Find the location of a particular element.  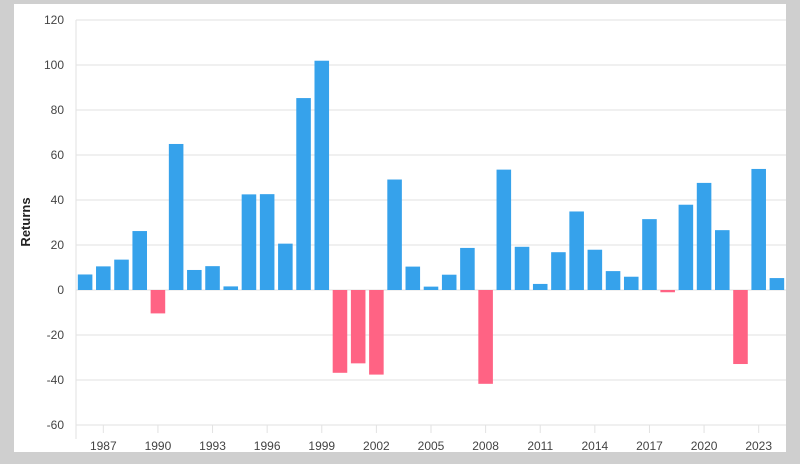

bar-1988 is located at coordinates (121, 274).